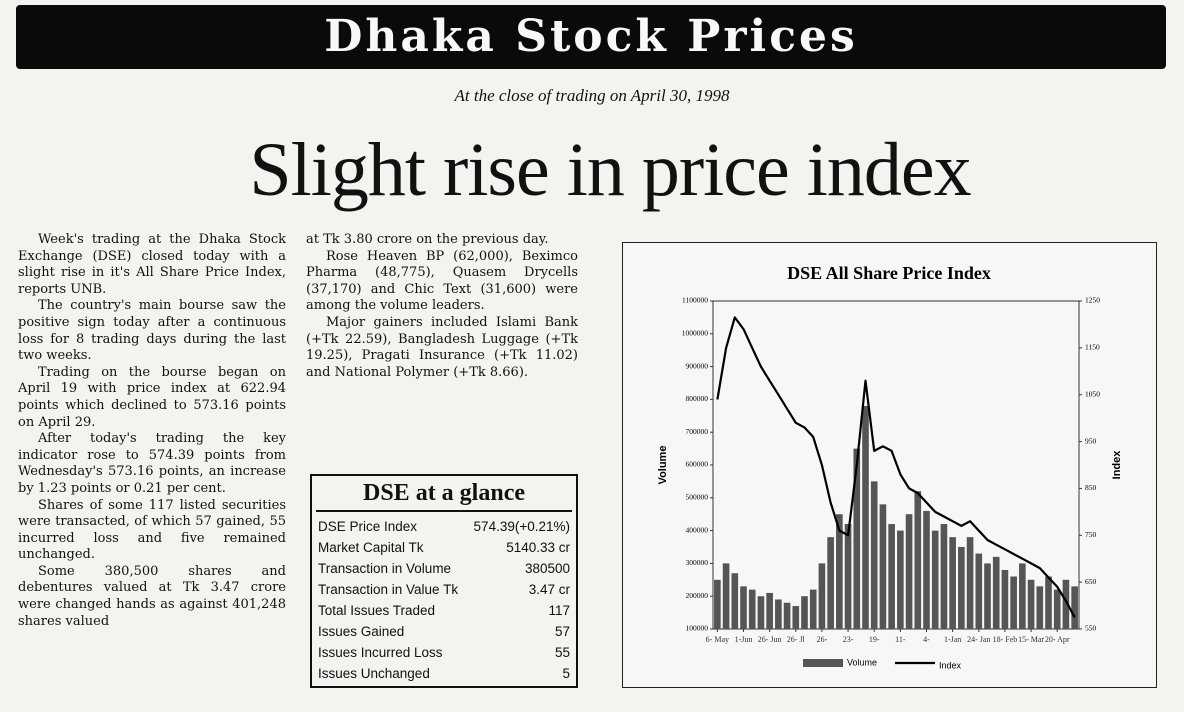 The image size is (1184, 712). Describe the element at coordinates (823, 663) in the screenshot. I see `legend-swatch` at that location.